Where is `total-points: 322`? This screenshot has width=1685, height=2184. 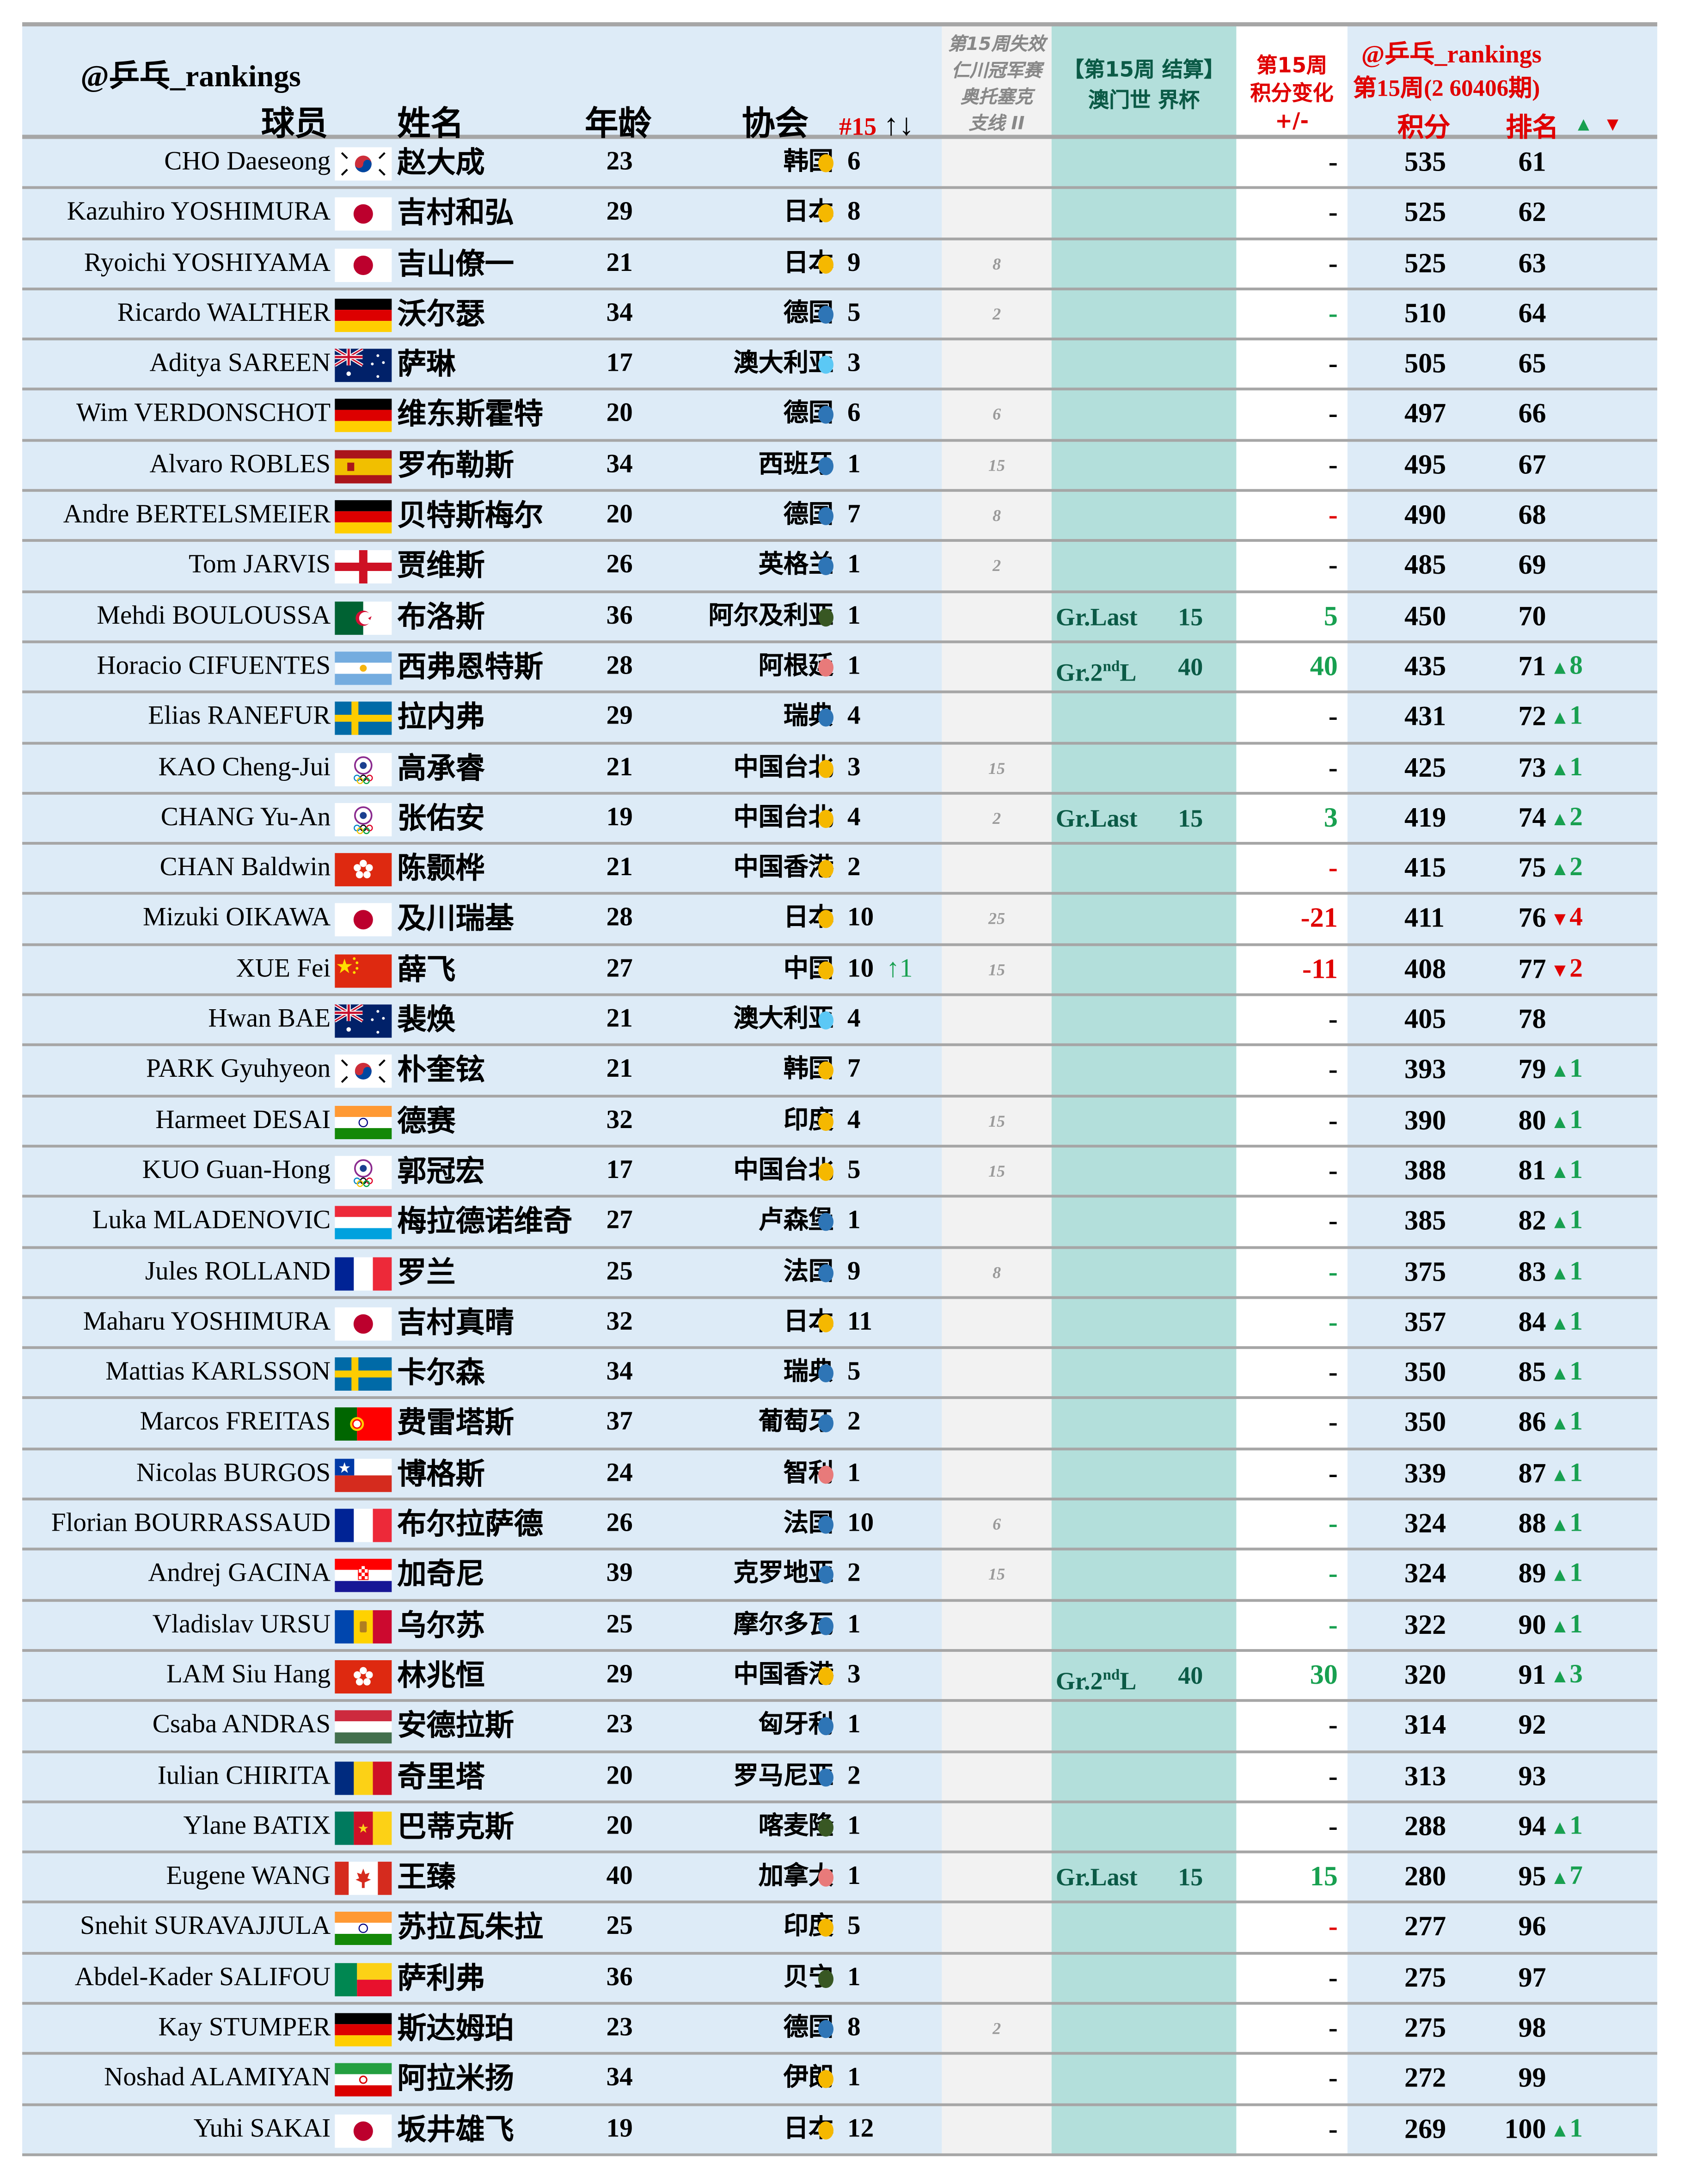 total-points: 322 is located at coordinates (1425, 1624).